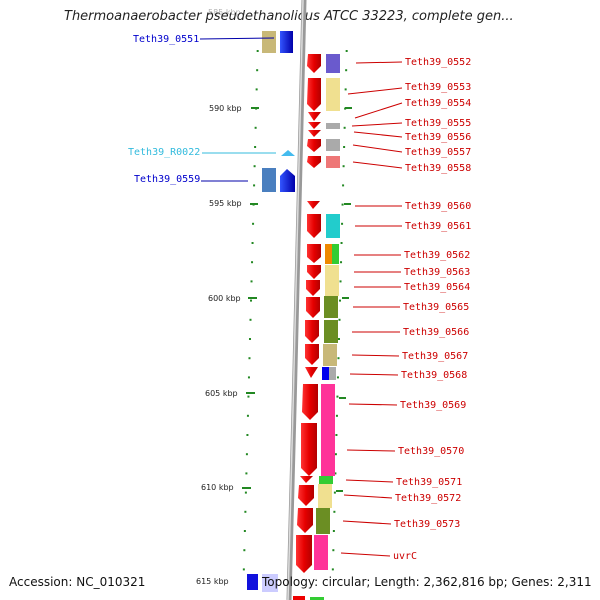 The width and height of the screenshot is (600, 600). Describe the element at coordinates (321, 552) in the screenshot. I see `gene-block-uvrC` at that location.